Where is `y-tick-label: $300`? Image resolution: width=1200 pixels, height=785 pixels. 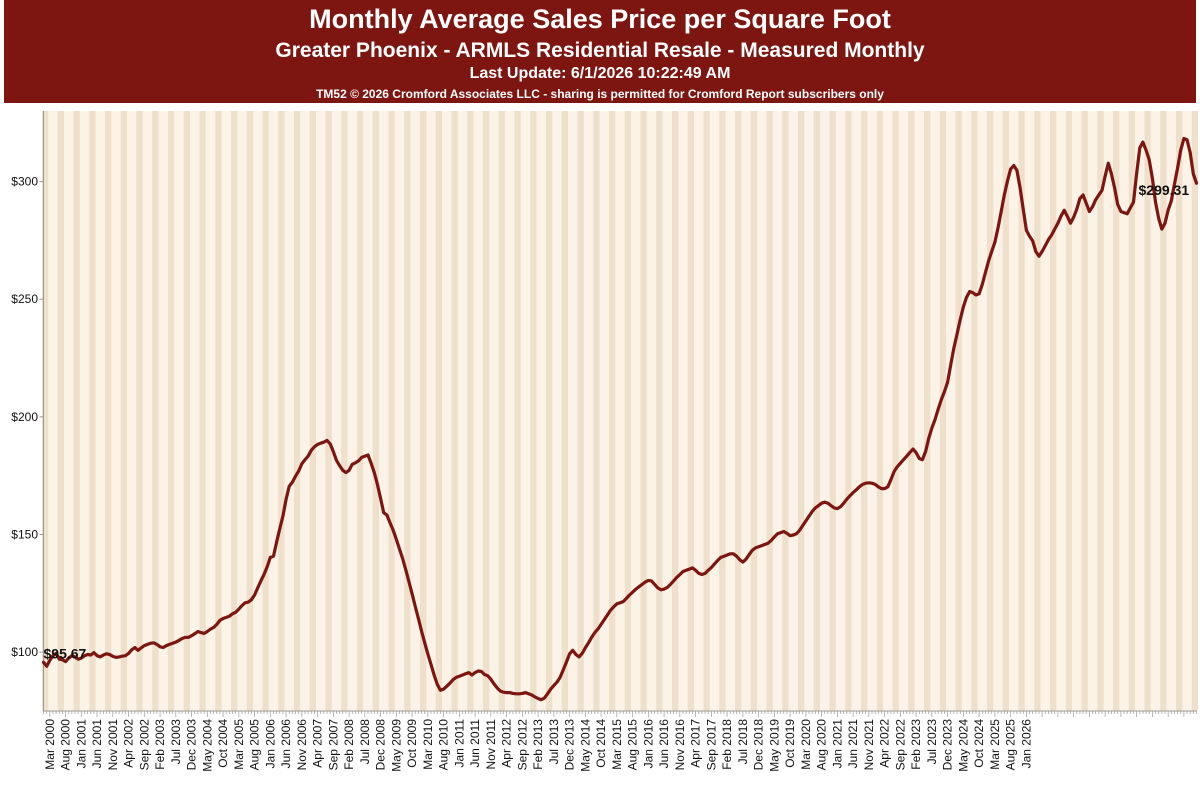
y-tick-label: $300 is located at coordinates (24, 182).